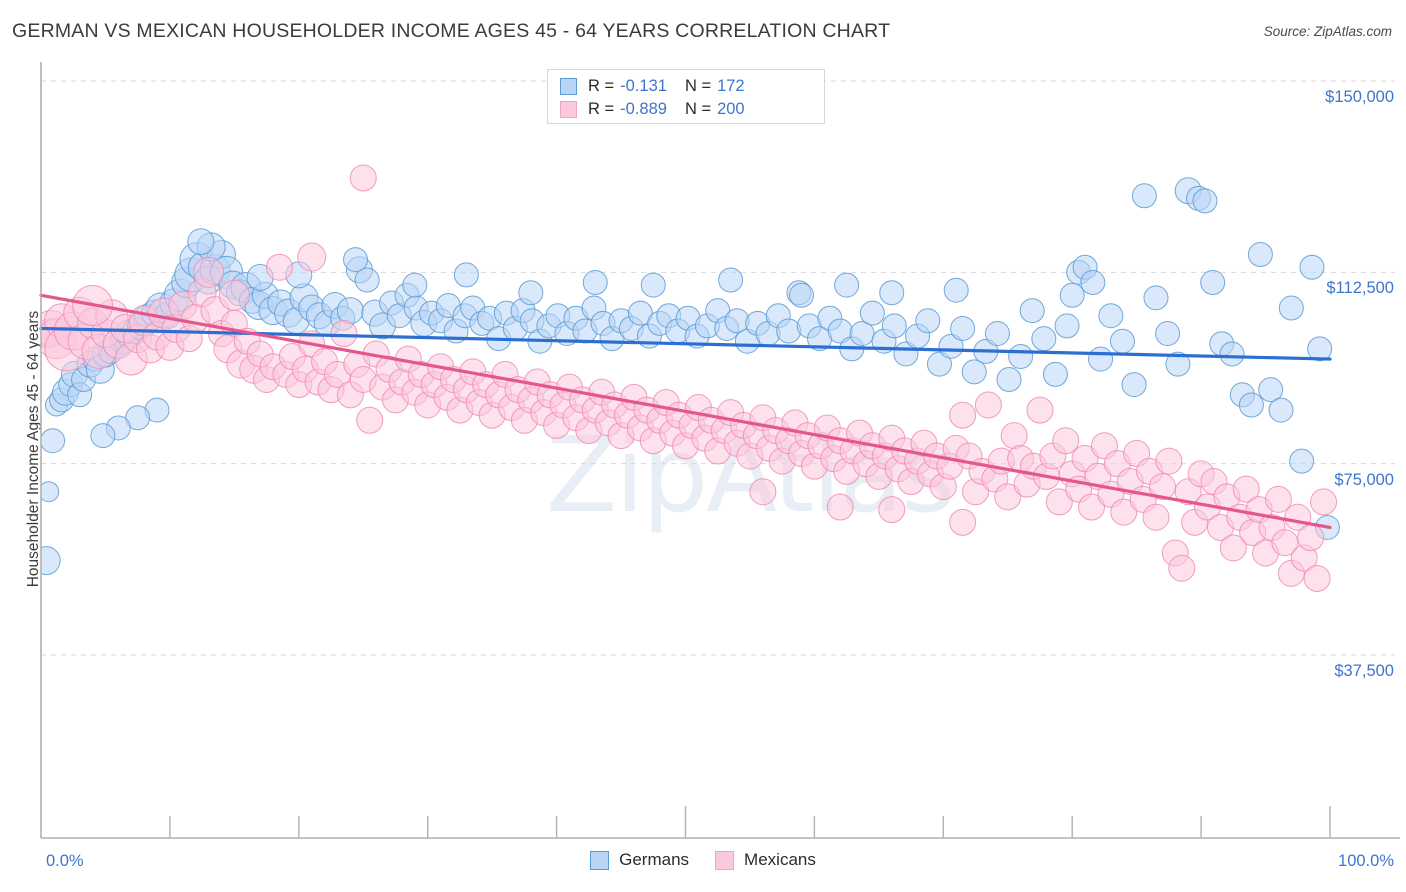  Describe the element at coordinates (1366, 861) in the screenshot. I see `x-axis-max-label: 100.0%` at that location.